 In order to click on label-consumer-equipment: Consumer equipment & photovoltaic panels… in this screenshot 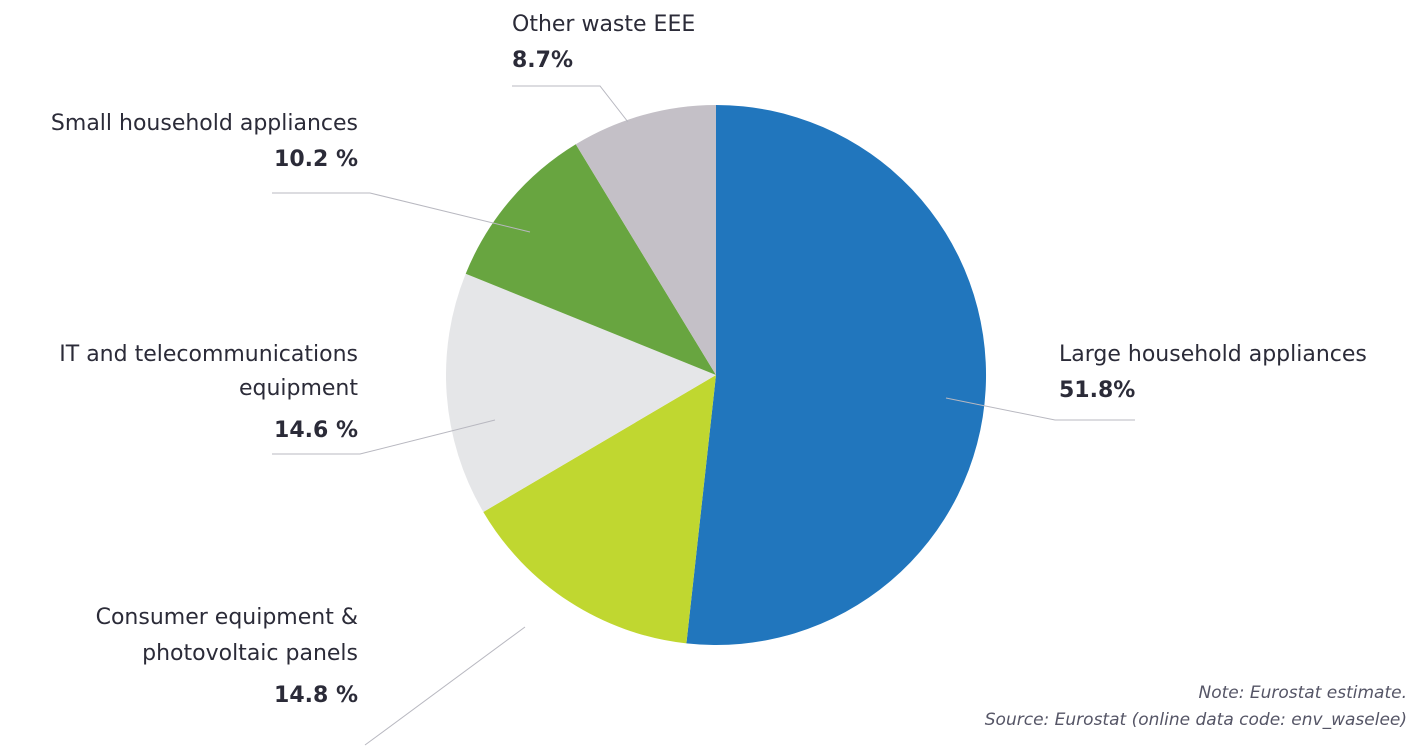, I will do `click(227, 657)`.